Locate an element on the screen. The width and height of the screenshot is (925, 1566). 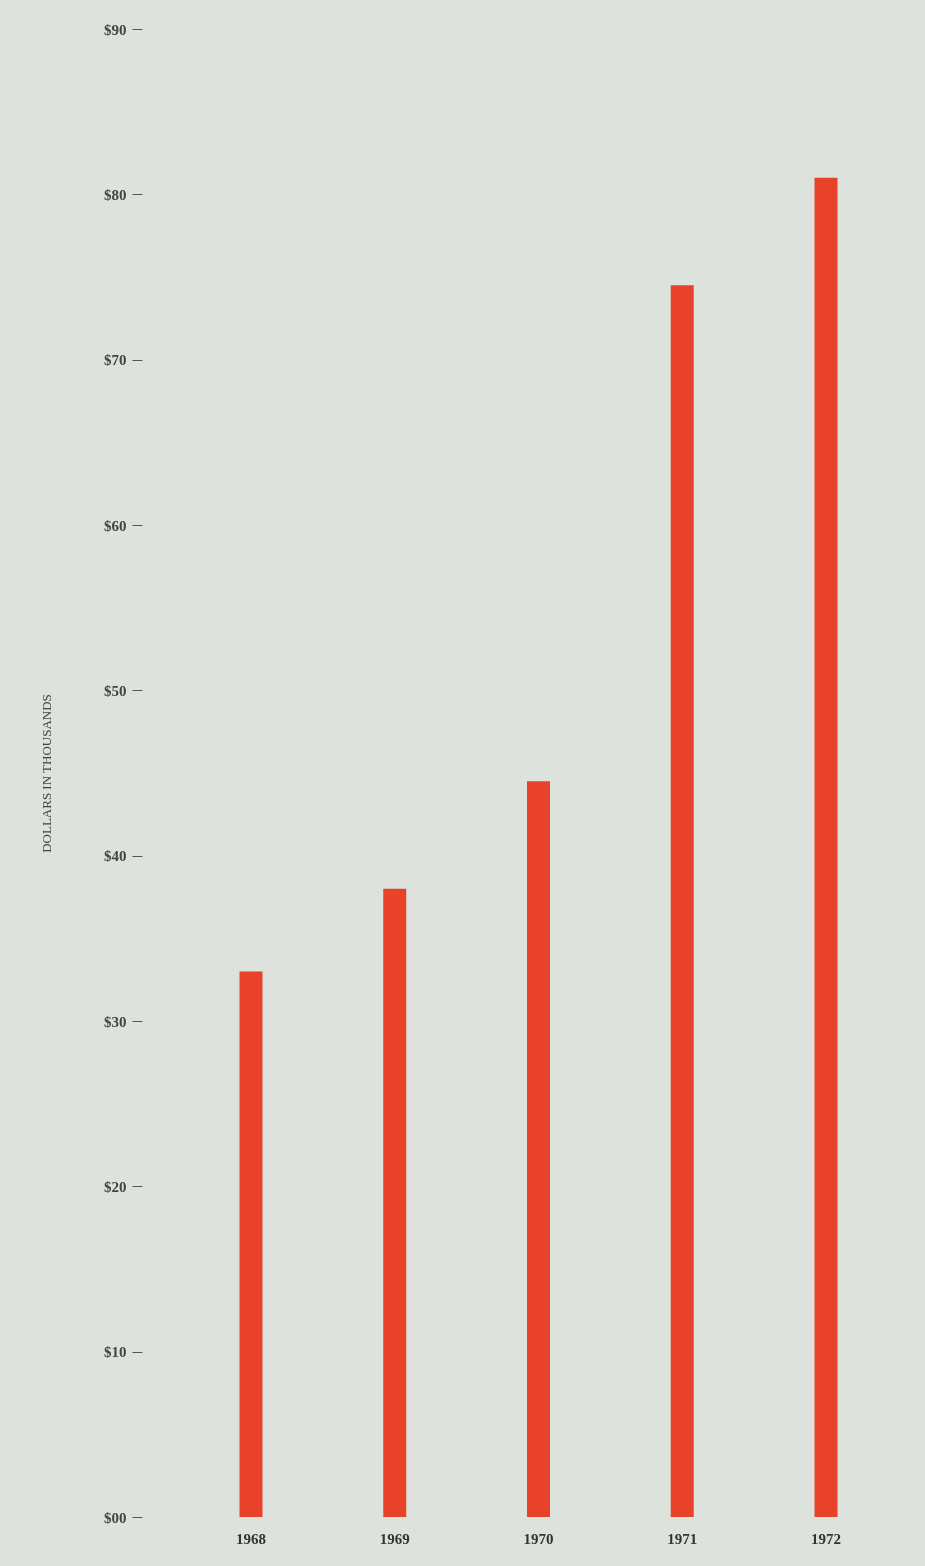
x-tick-label: 1968 is located at coordinates (251, 1538).